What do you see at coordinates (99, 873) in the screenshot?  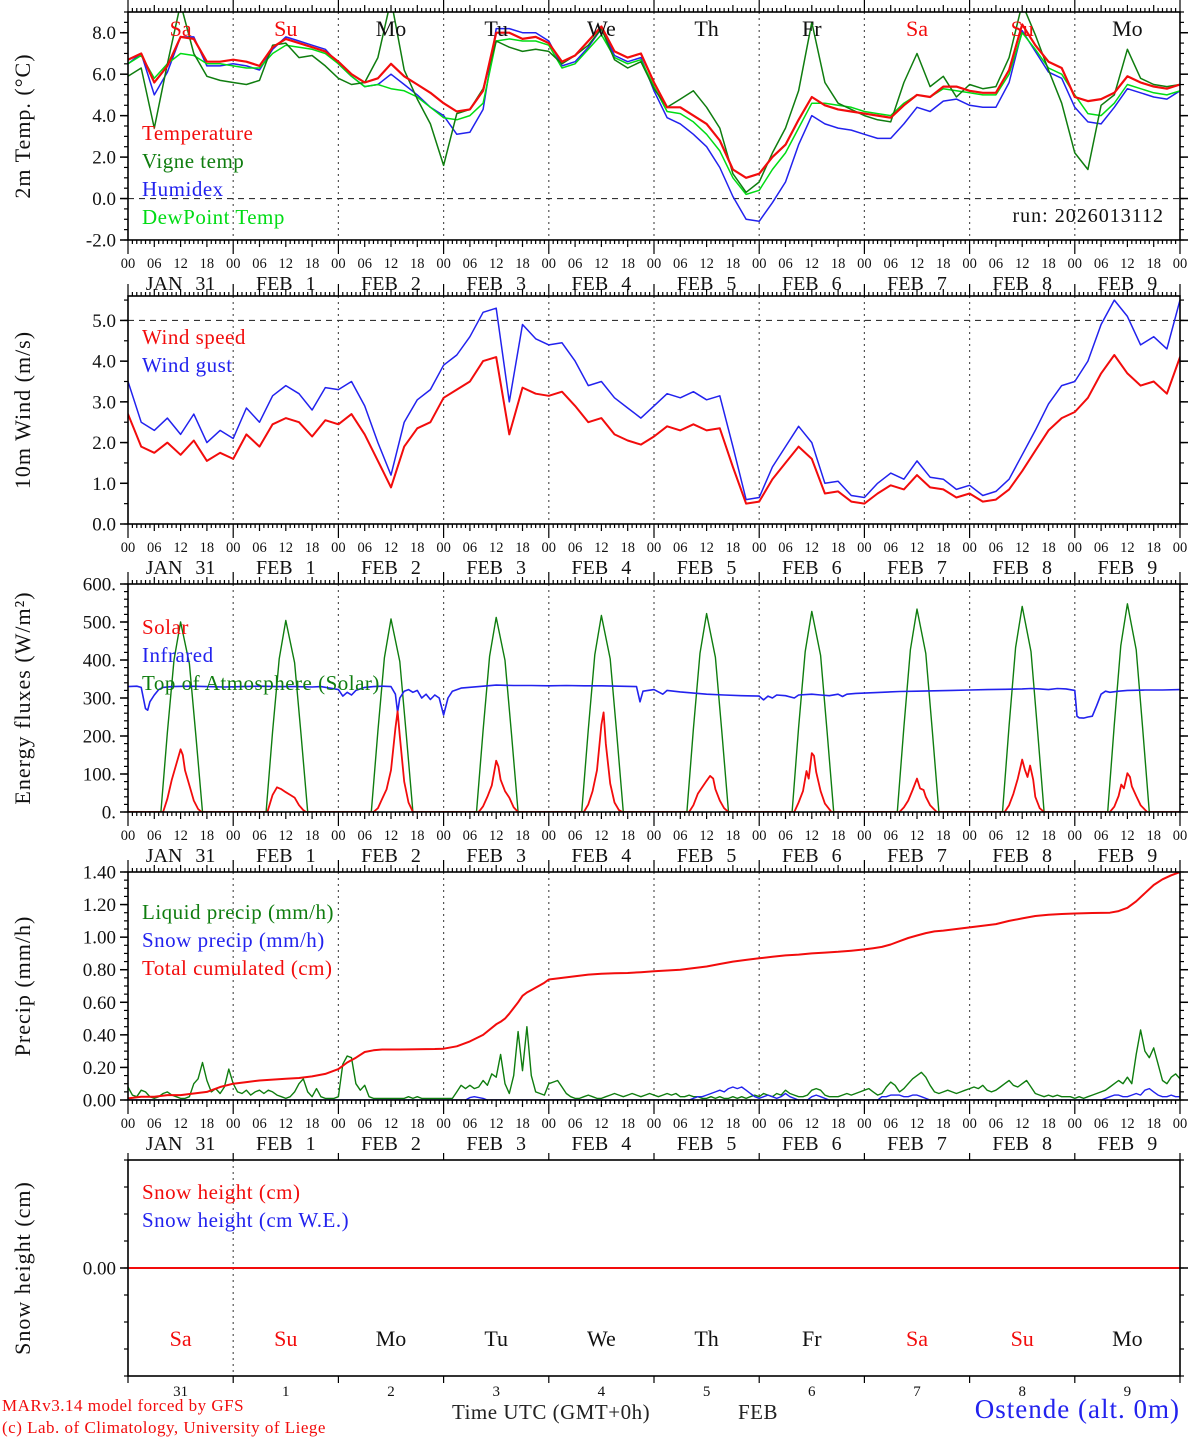 I see `ytick-label: 1.40` at bounding box center [99, 873].